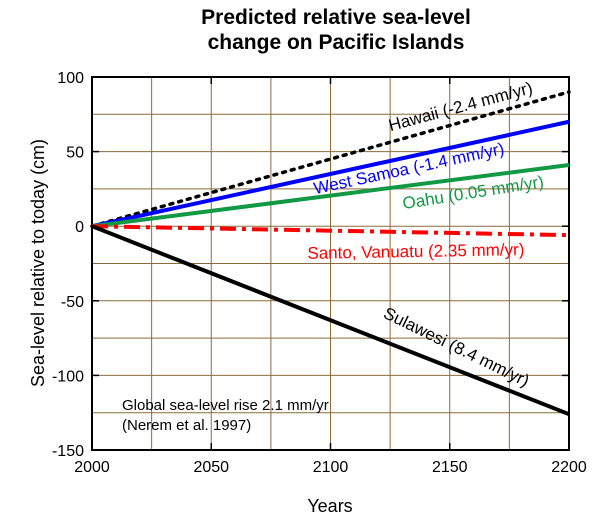 The image size is (601, 521). Describe the element at coordinates (79, 227) in the screenshot. I see `y-tick-label: 0` at that location.